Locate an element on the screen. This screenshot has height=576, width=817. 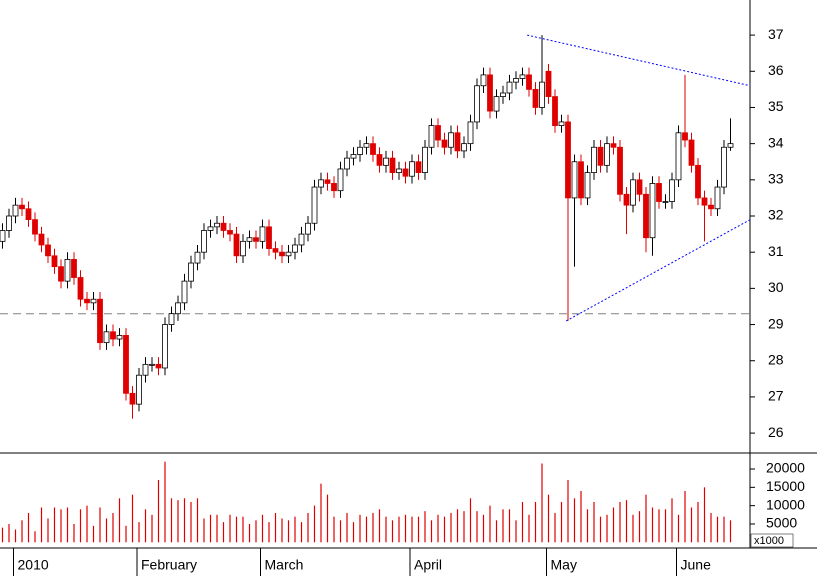
y-tick-label: 20000 is located at coordinates (785, 468).